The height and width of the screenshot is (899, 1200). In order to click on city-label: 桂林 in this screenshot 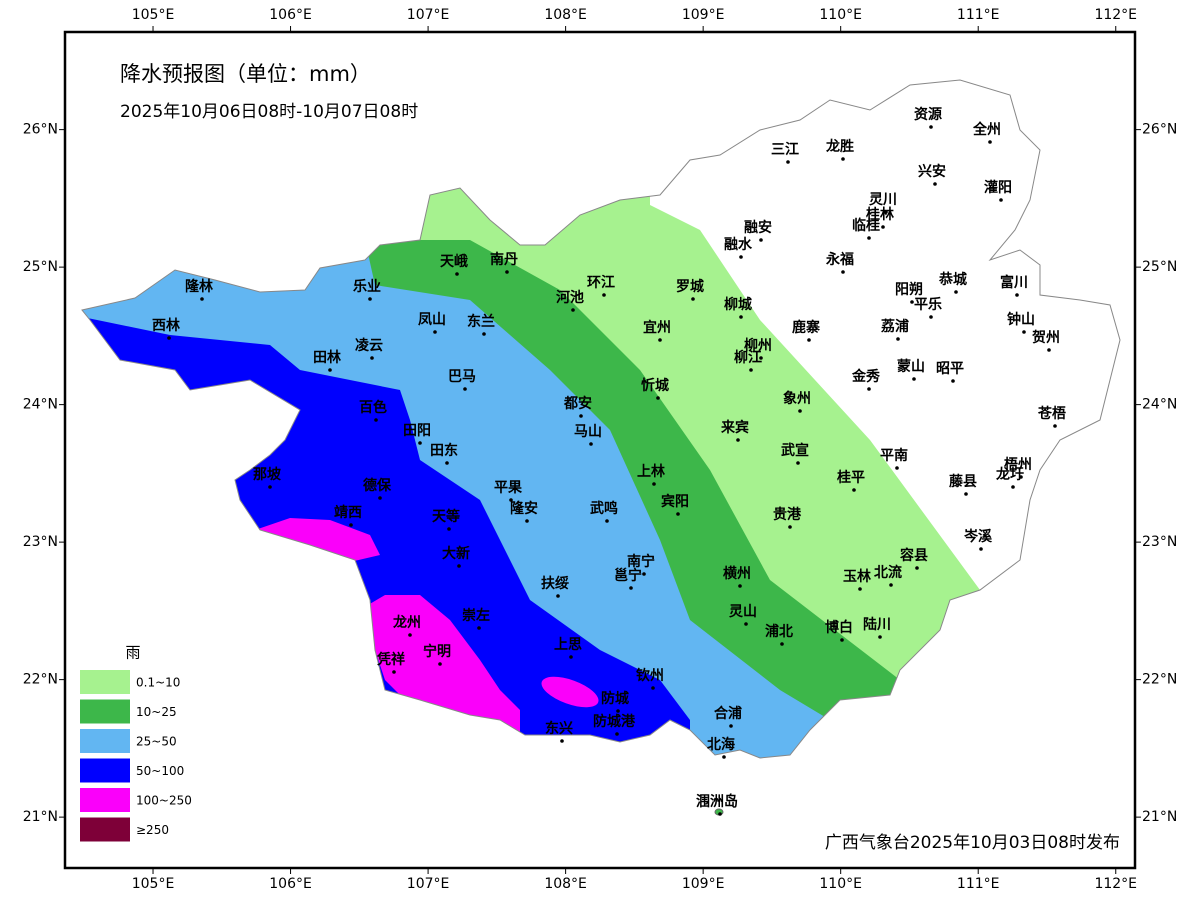, I will do `click(879, 214)`.